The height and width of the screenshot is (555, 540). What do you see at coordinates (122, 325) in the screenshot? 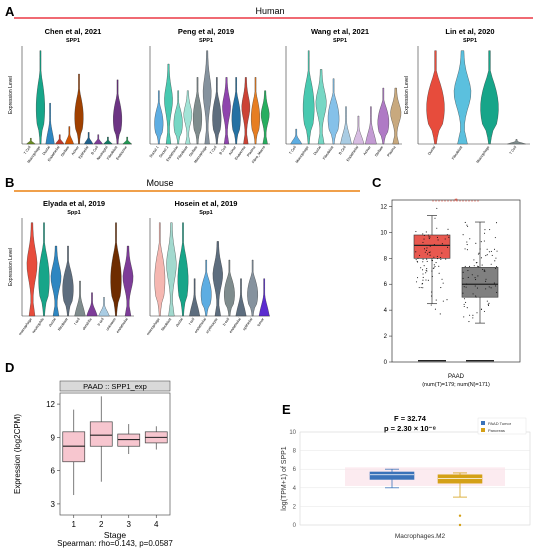
I see `panel-b-subplot-0-category-label-8: endothelial` at bounding box center [122, 325].